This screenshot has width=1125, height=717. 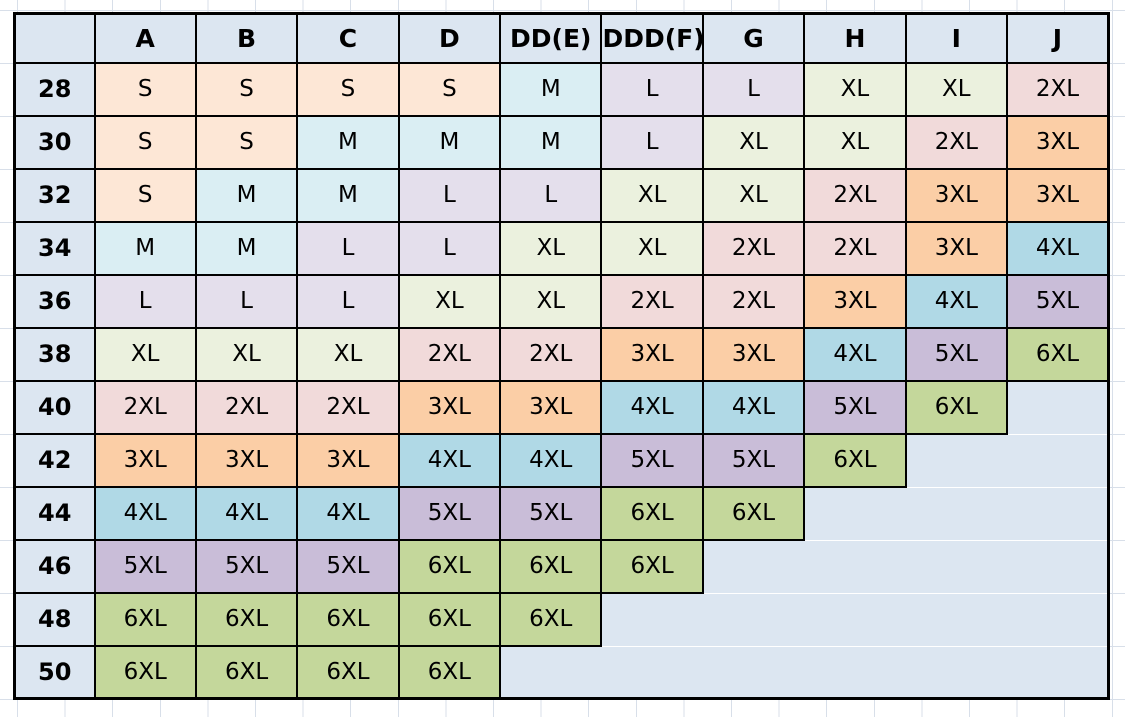 What do you see at coordinates (348, 38) in the screenshot?
I see `column-header-c: C` at bounding box center [348, 38].